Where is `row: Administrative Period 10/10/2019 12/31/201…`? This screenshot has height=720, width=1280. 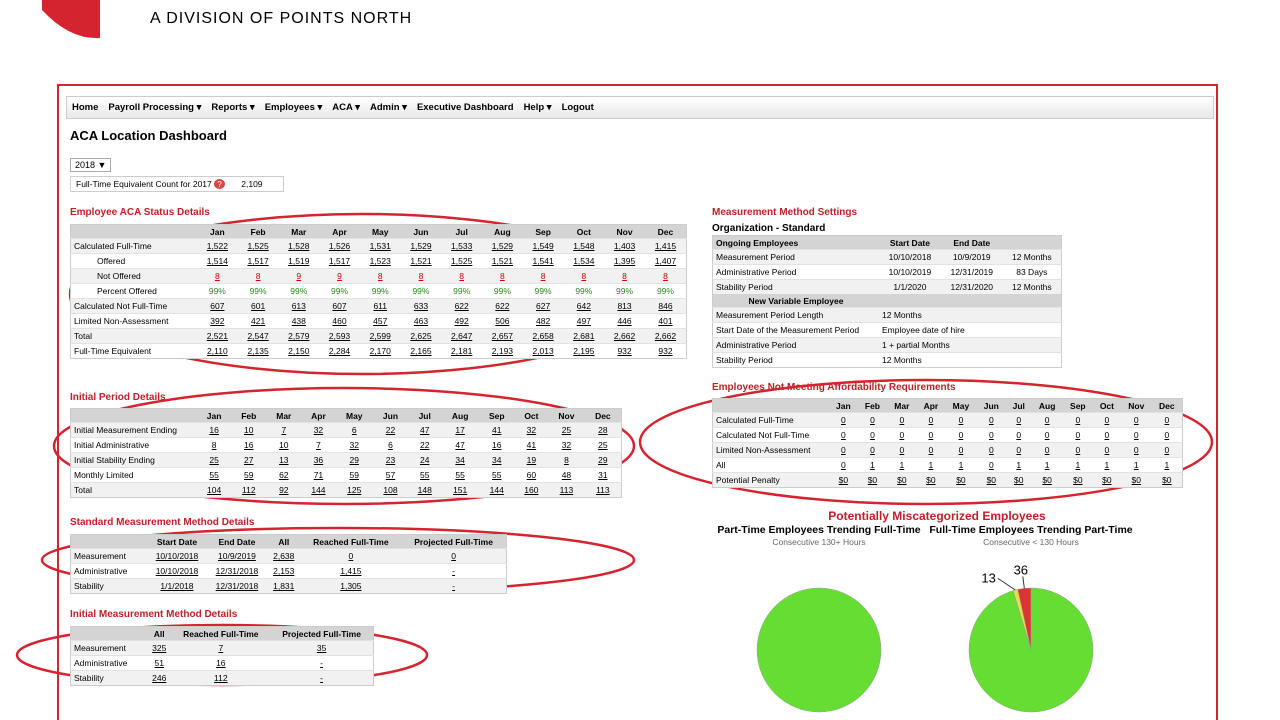 row: Administrative Period 10/10/2019 12/31/201… is located at coordinates (887, 272).